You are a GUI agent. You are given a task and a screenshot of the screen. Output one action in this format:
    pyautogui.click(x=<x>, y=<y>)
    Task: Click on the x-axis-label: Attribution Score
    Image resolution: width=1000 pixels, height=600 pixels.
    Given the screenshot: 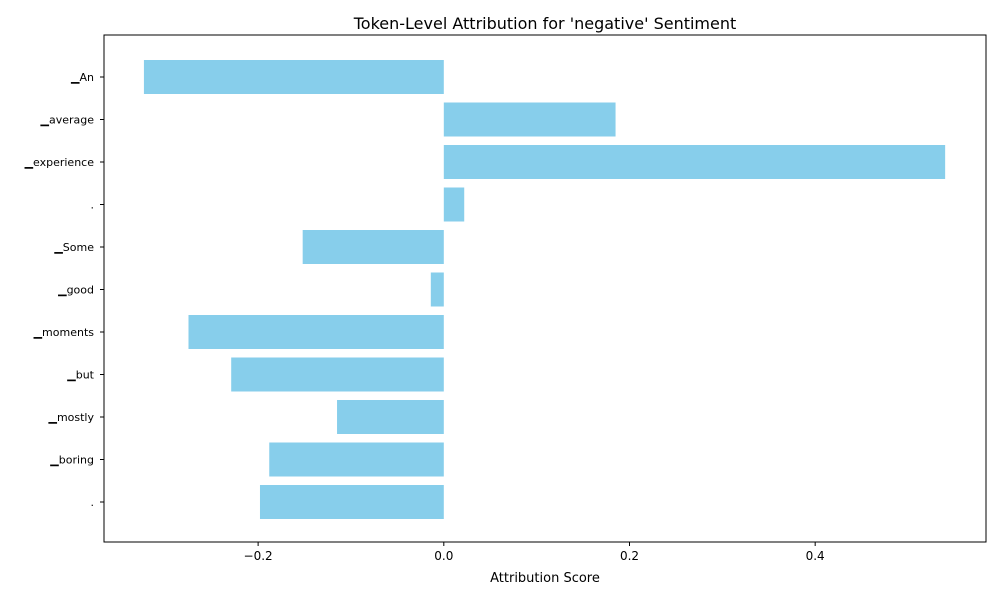 What is the action you would take?
    pyautogui.click(x=545, y=578)
    